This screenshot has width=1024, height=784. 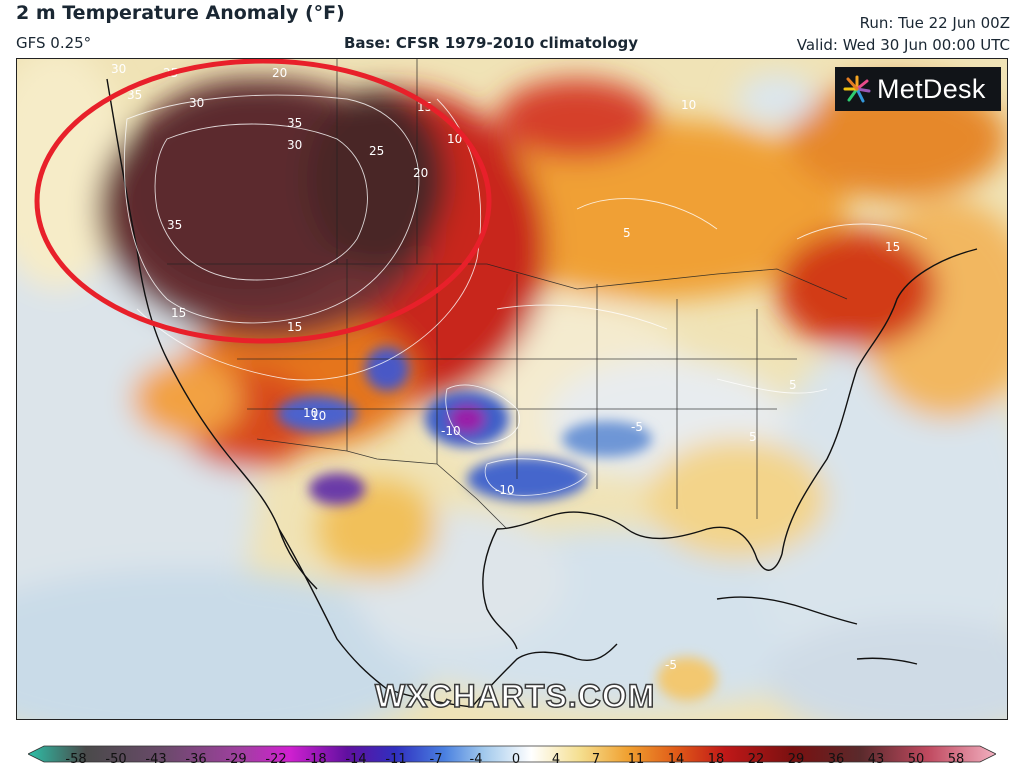 What do you see at coordinates (491, 43) in the screenshot?
I see `base-climatology-label: Base: CFSR 1979-2010 climatology` at bounding box center [491, 43].